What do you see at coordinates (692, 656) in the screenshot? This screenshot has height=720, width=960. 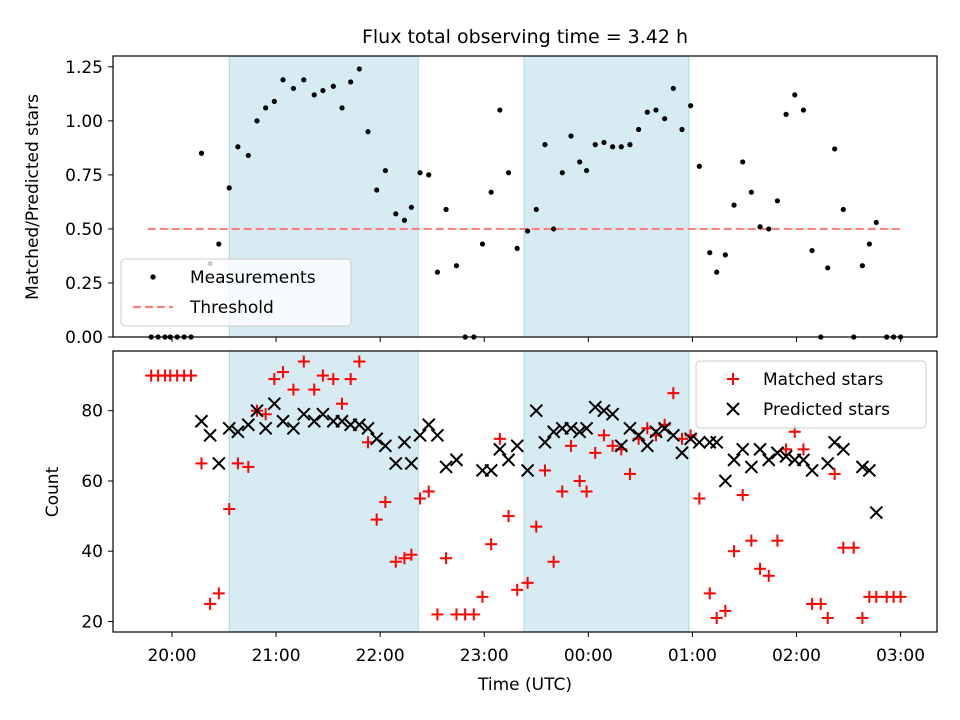 I see `x-tick-label: 01:00` at bounding box center [692, 656].